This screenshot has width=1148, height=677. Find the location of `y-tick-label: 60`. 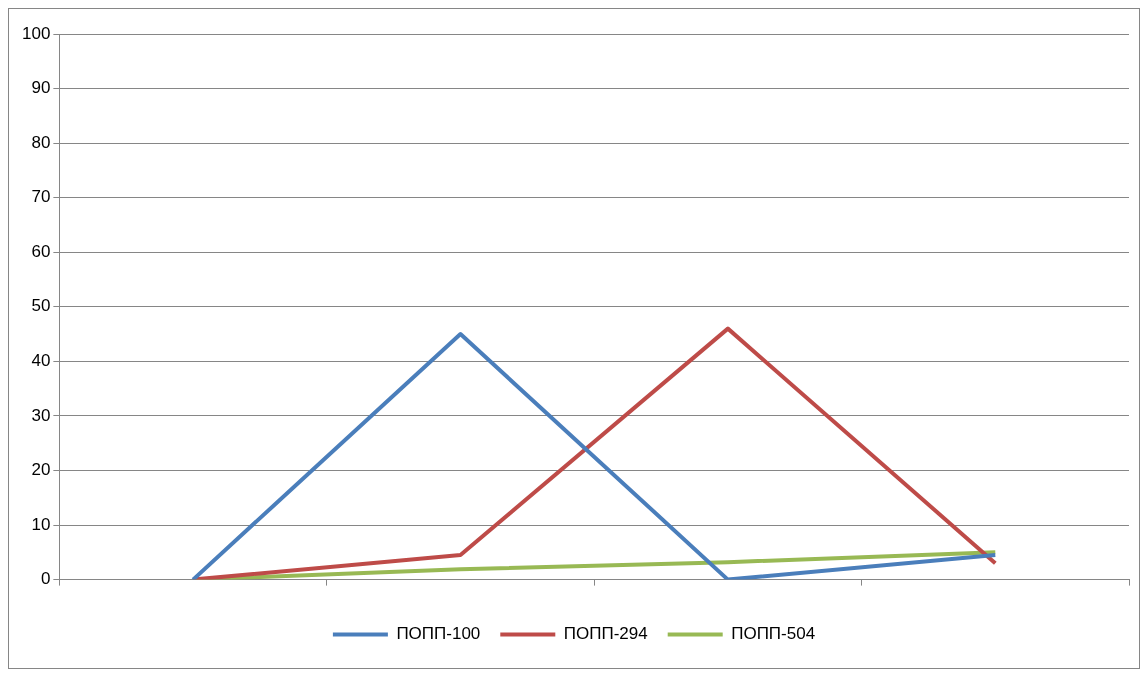

y-tick-label: 60 is located at coordinates (41, 251).